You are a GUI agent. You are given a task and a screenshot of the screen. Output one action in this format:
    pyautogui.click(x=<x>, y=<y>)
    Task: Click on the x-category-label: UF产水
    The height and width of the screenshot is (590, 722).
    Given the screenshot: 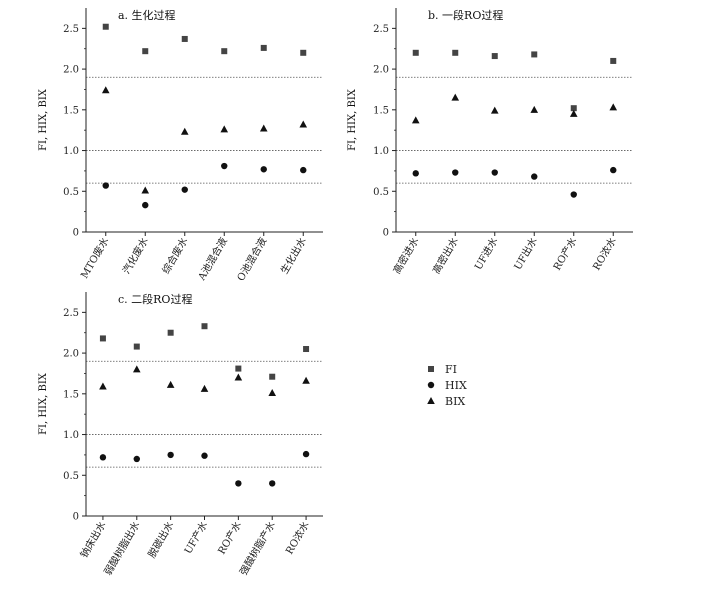 What is the action you would take?
    pyautogui.click(x=195, y=537)
    